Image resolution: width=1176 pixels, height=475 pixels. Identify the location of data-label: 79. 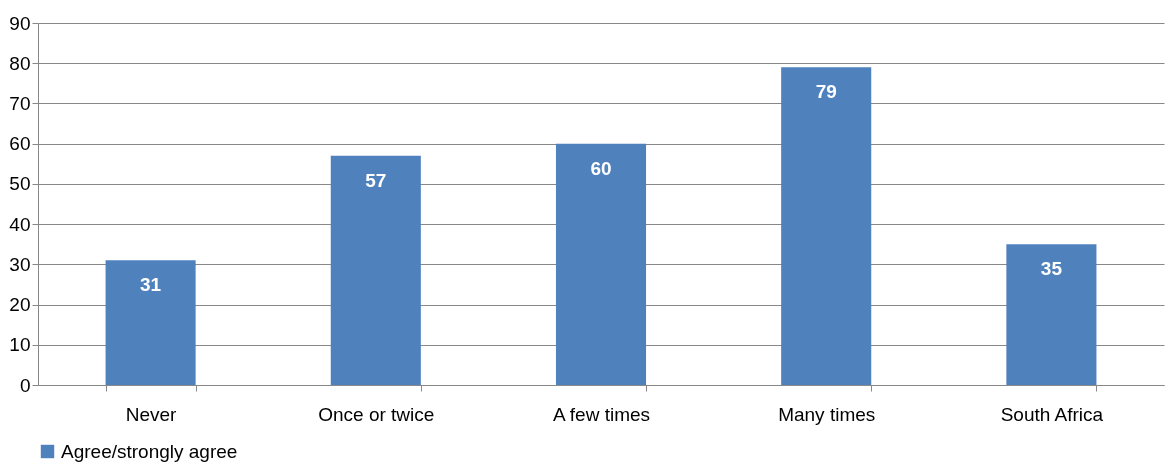
(826, 92).